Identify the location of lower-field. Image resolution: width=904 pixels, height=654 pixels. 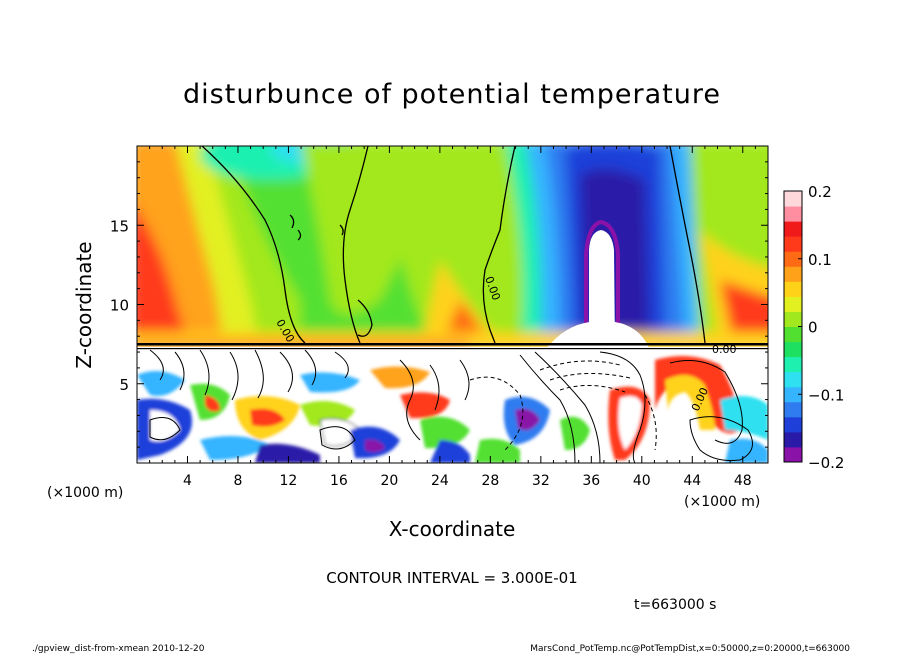
(452, 403).